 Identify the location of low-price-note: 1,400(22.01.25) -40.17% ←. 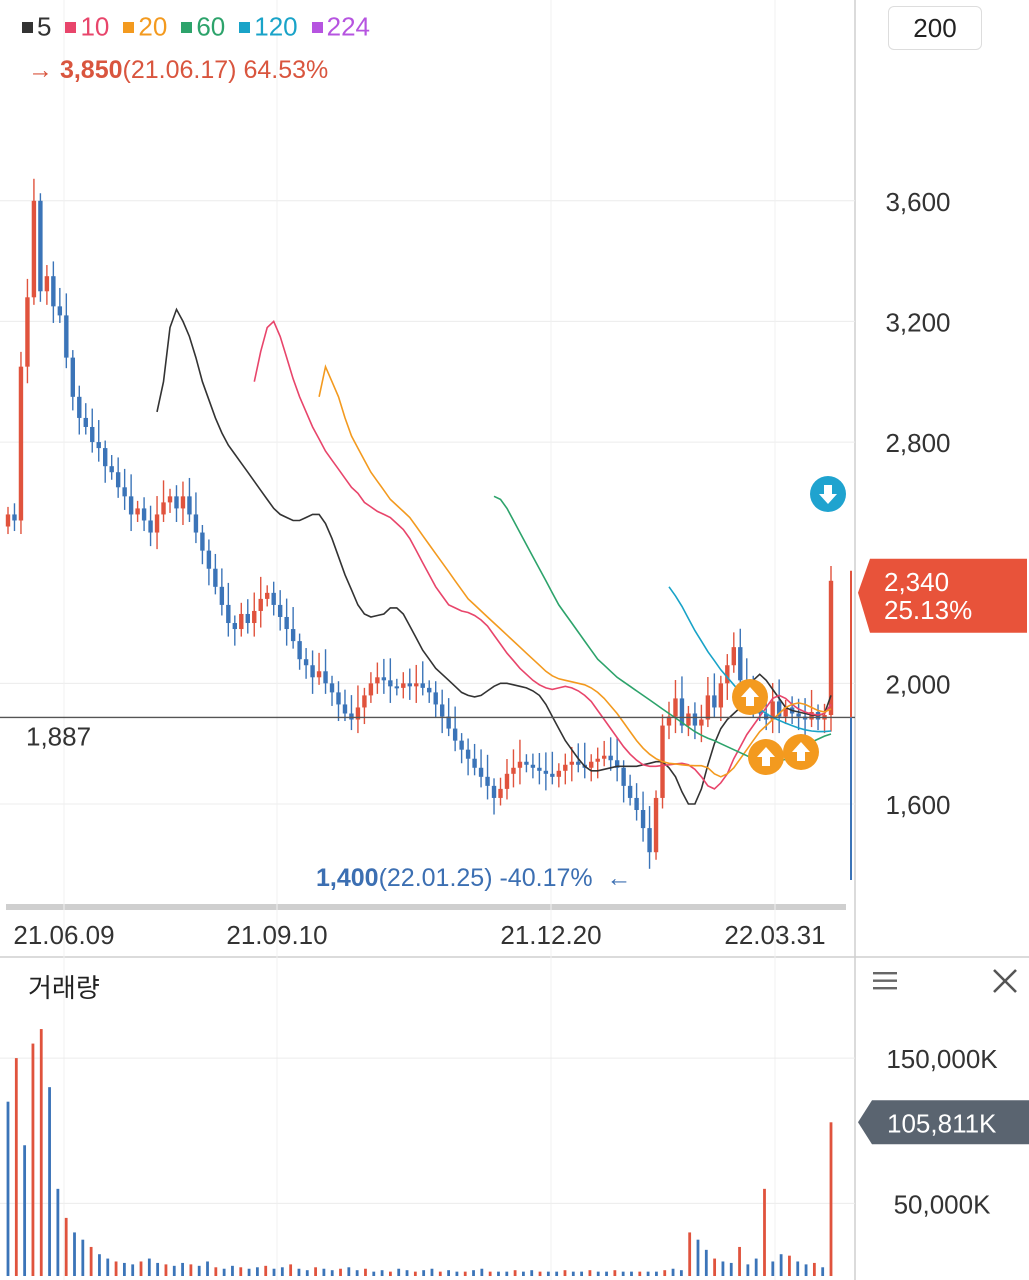
(474, 878).